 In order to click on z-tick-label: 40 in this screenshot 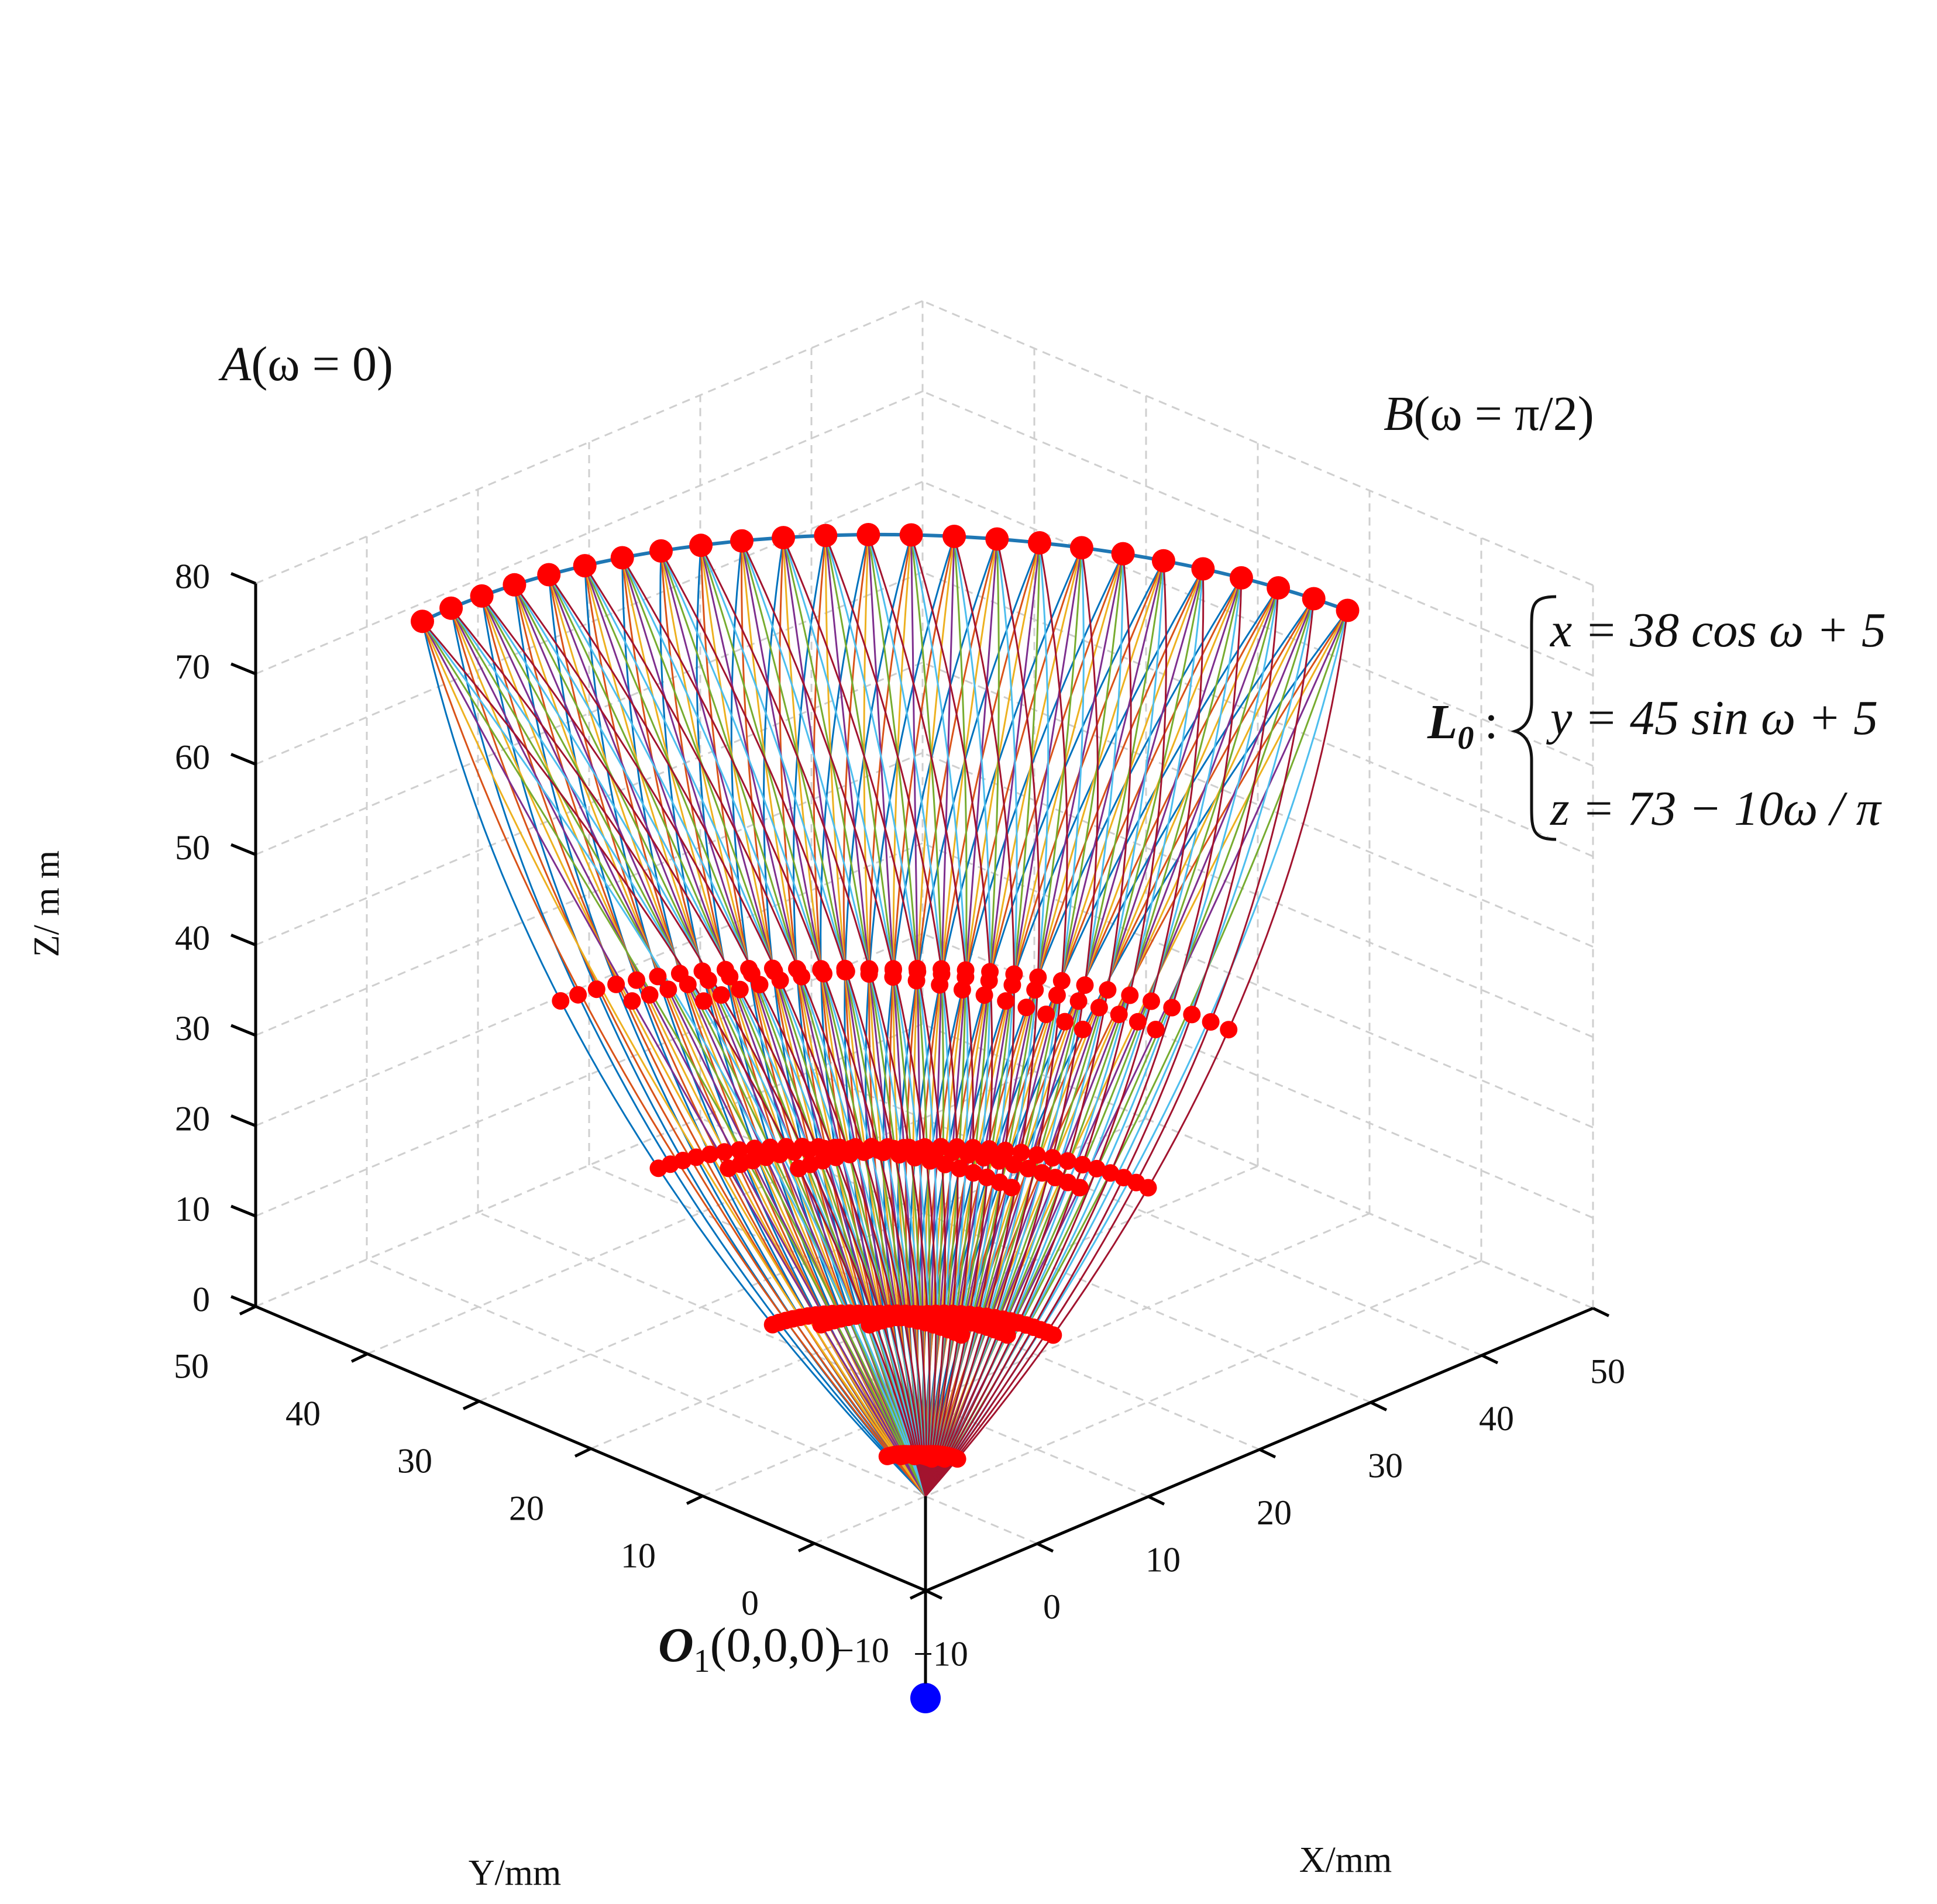, I will do `click(192, 938)`.